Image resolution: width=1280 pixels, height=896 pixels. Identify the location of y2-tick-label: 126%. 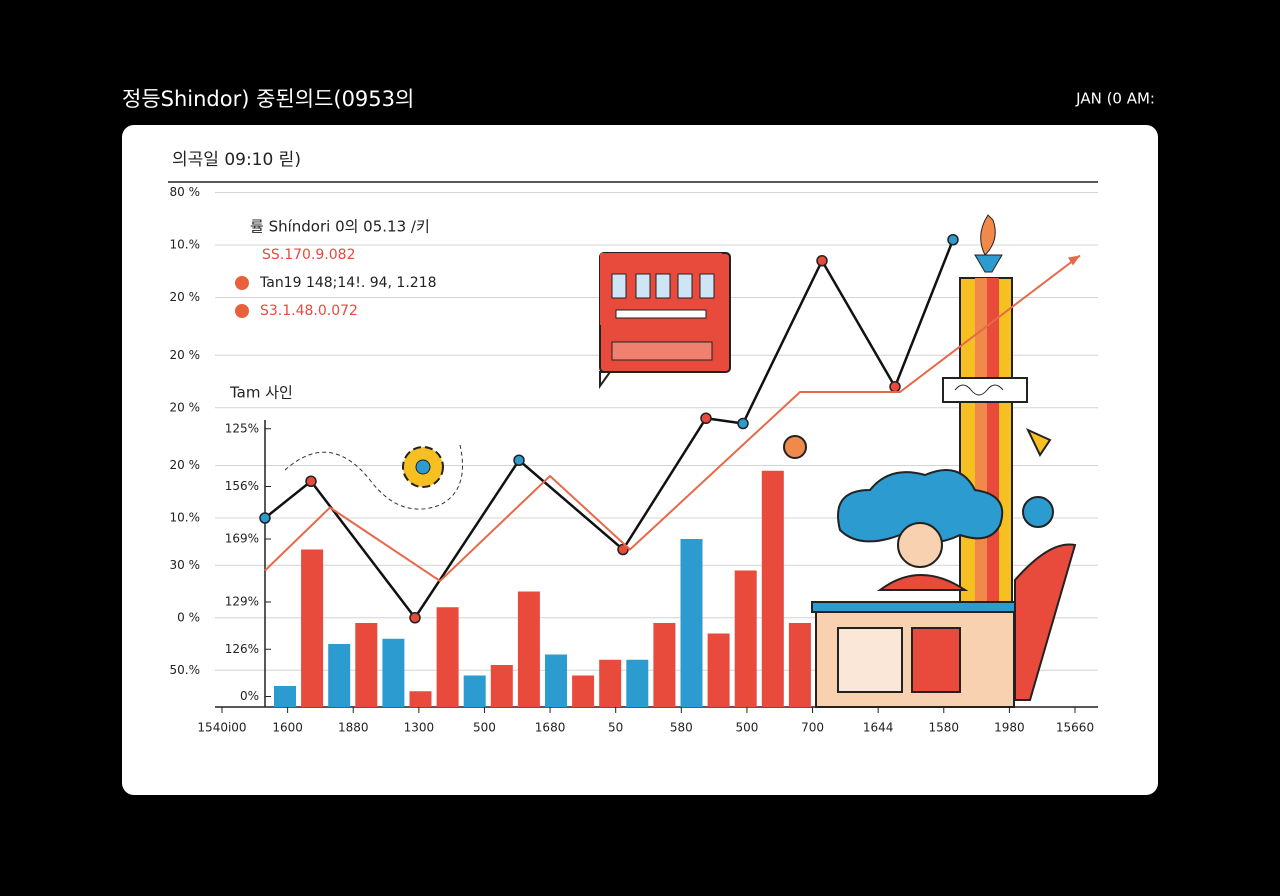
(242, 649).